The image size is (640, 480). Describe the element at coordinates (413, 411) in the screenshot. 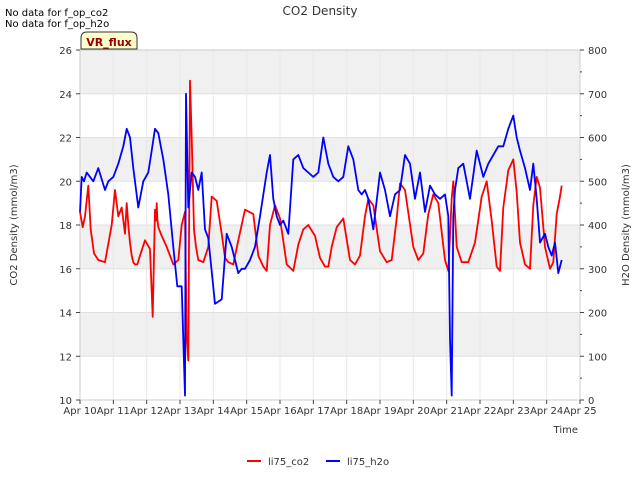

I see `x-tick-label: Apr 20` at that location.